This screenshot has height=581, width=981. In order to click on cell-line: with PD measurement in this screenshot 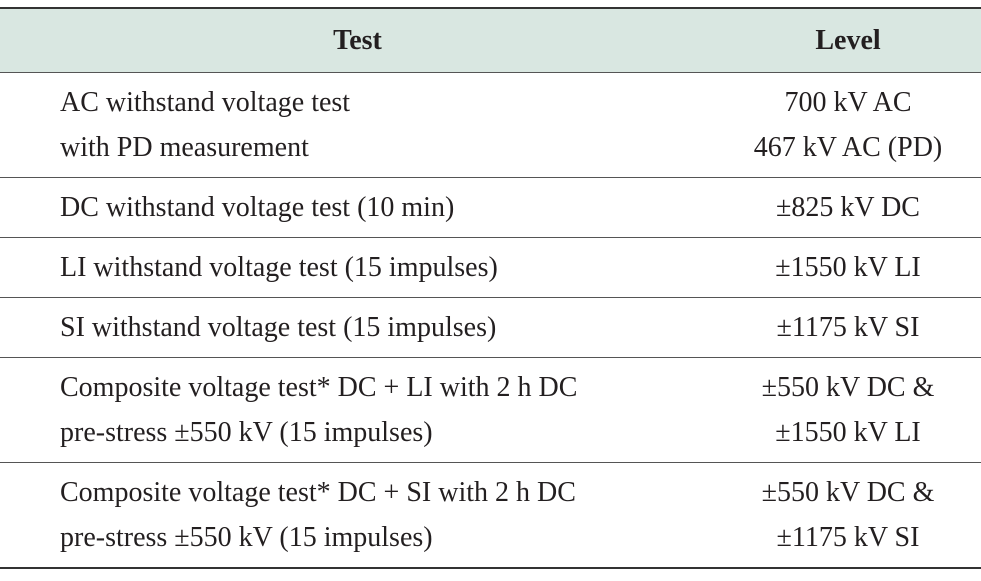, I will do `click(184, 147)`.